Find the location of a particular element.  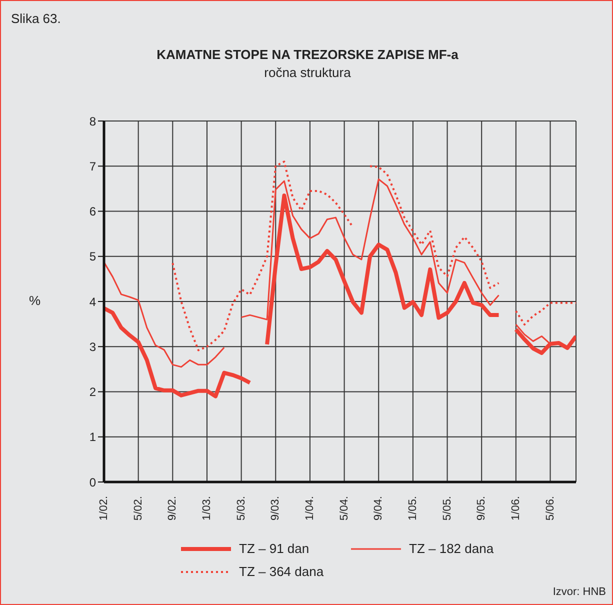

x-tick-label: 1/05. is located at coordinates (412, 508).